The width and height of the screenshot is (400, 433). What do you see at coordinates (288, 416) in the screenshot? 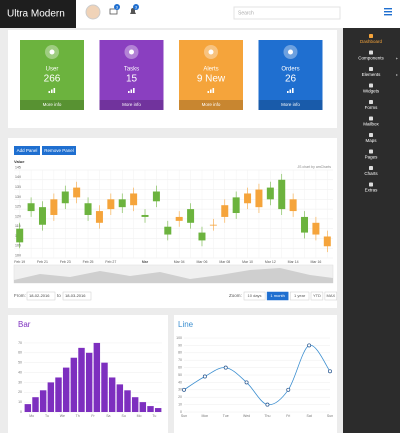
I see `x-tick-label: Fri` at bounding box center [288, 416].